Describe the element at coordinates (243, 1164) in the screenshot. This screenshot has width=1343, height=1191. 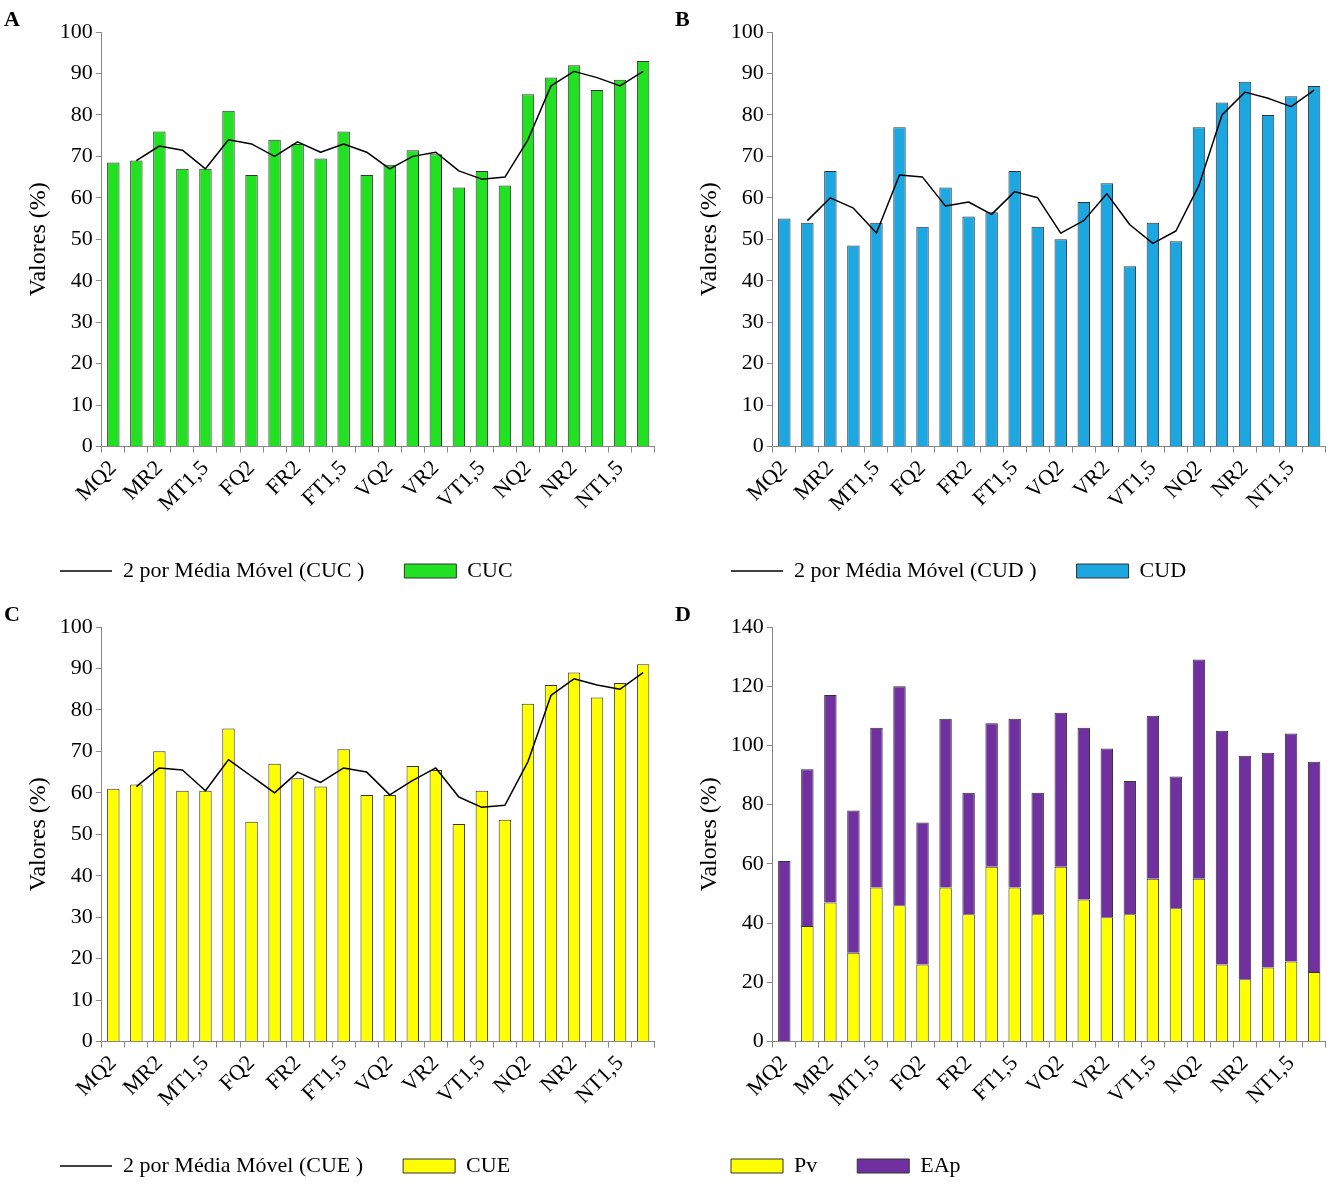
I see `legend-label: 2 por Média Móvel (CUE )` at that location.